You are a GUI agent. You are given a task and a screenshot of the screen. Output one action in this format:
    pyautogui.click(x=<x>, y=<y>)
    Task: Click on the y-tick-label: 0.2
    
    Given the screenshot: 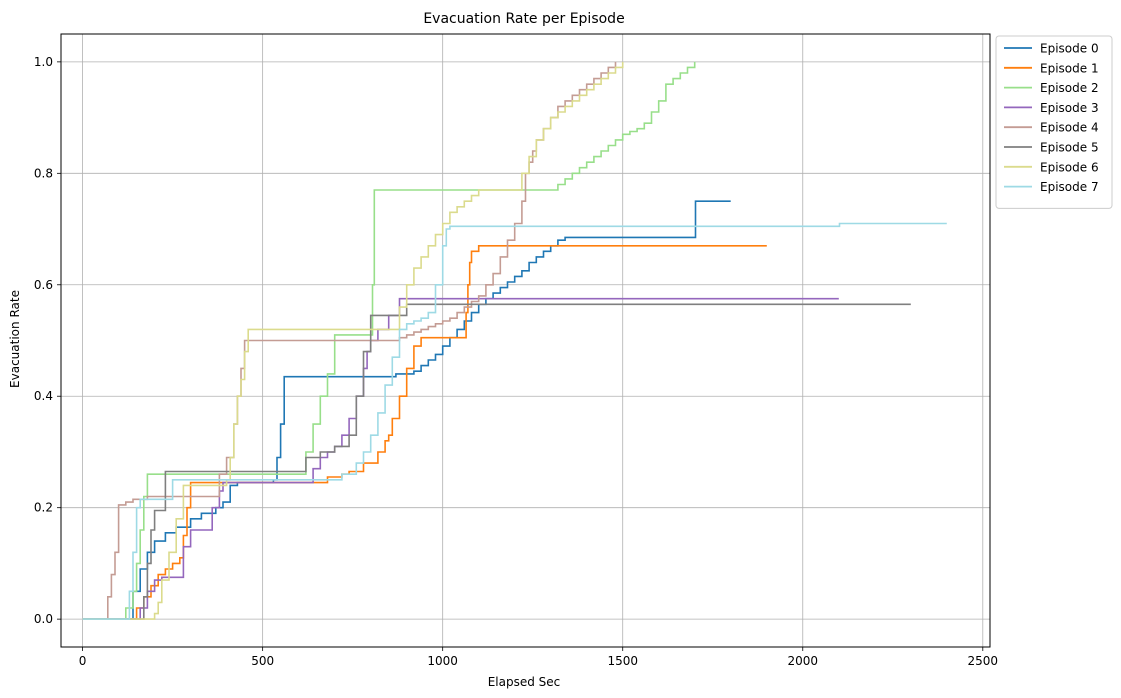 What is the action you would take?
    pyautogui.click(x=43, y=508)
    